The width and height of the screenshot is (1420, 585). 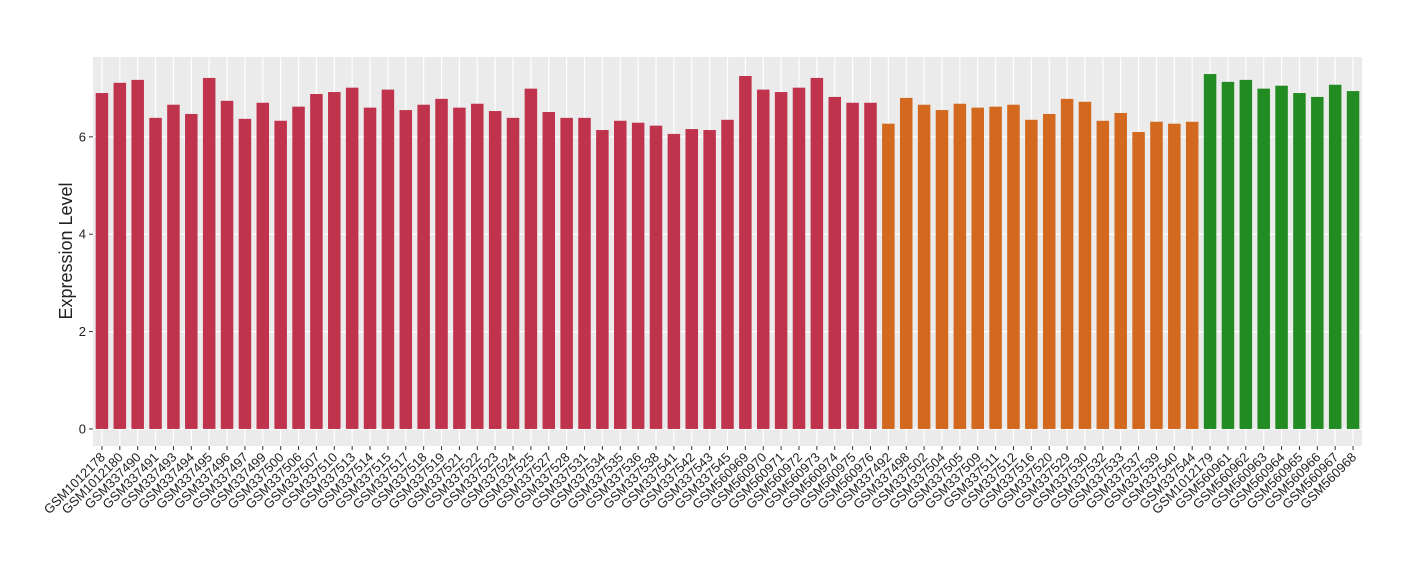 What do you see at coordinates (82, 428) in the screenshot?
I see `y-tick-label: 0` at bounding box center [82, 428].